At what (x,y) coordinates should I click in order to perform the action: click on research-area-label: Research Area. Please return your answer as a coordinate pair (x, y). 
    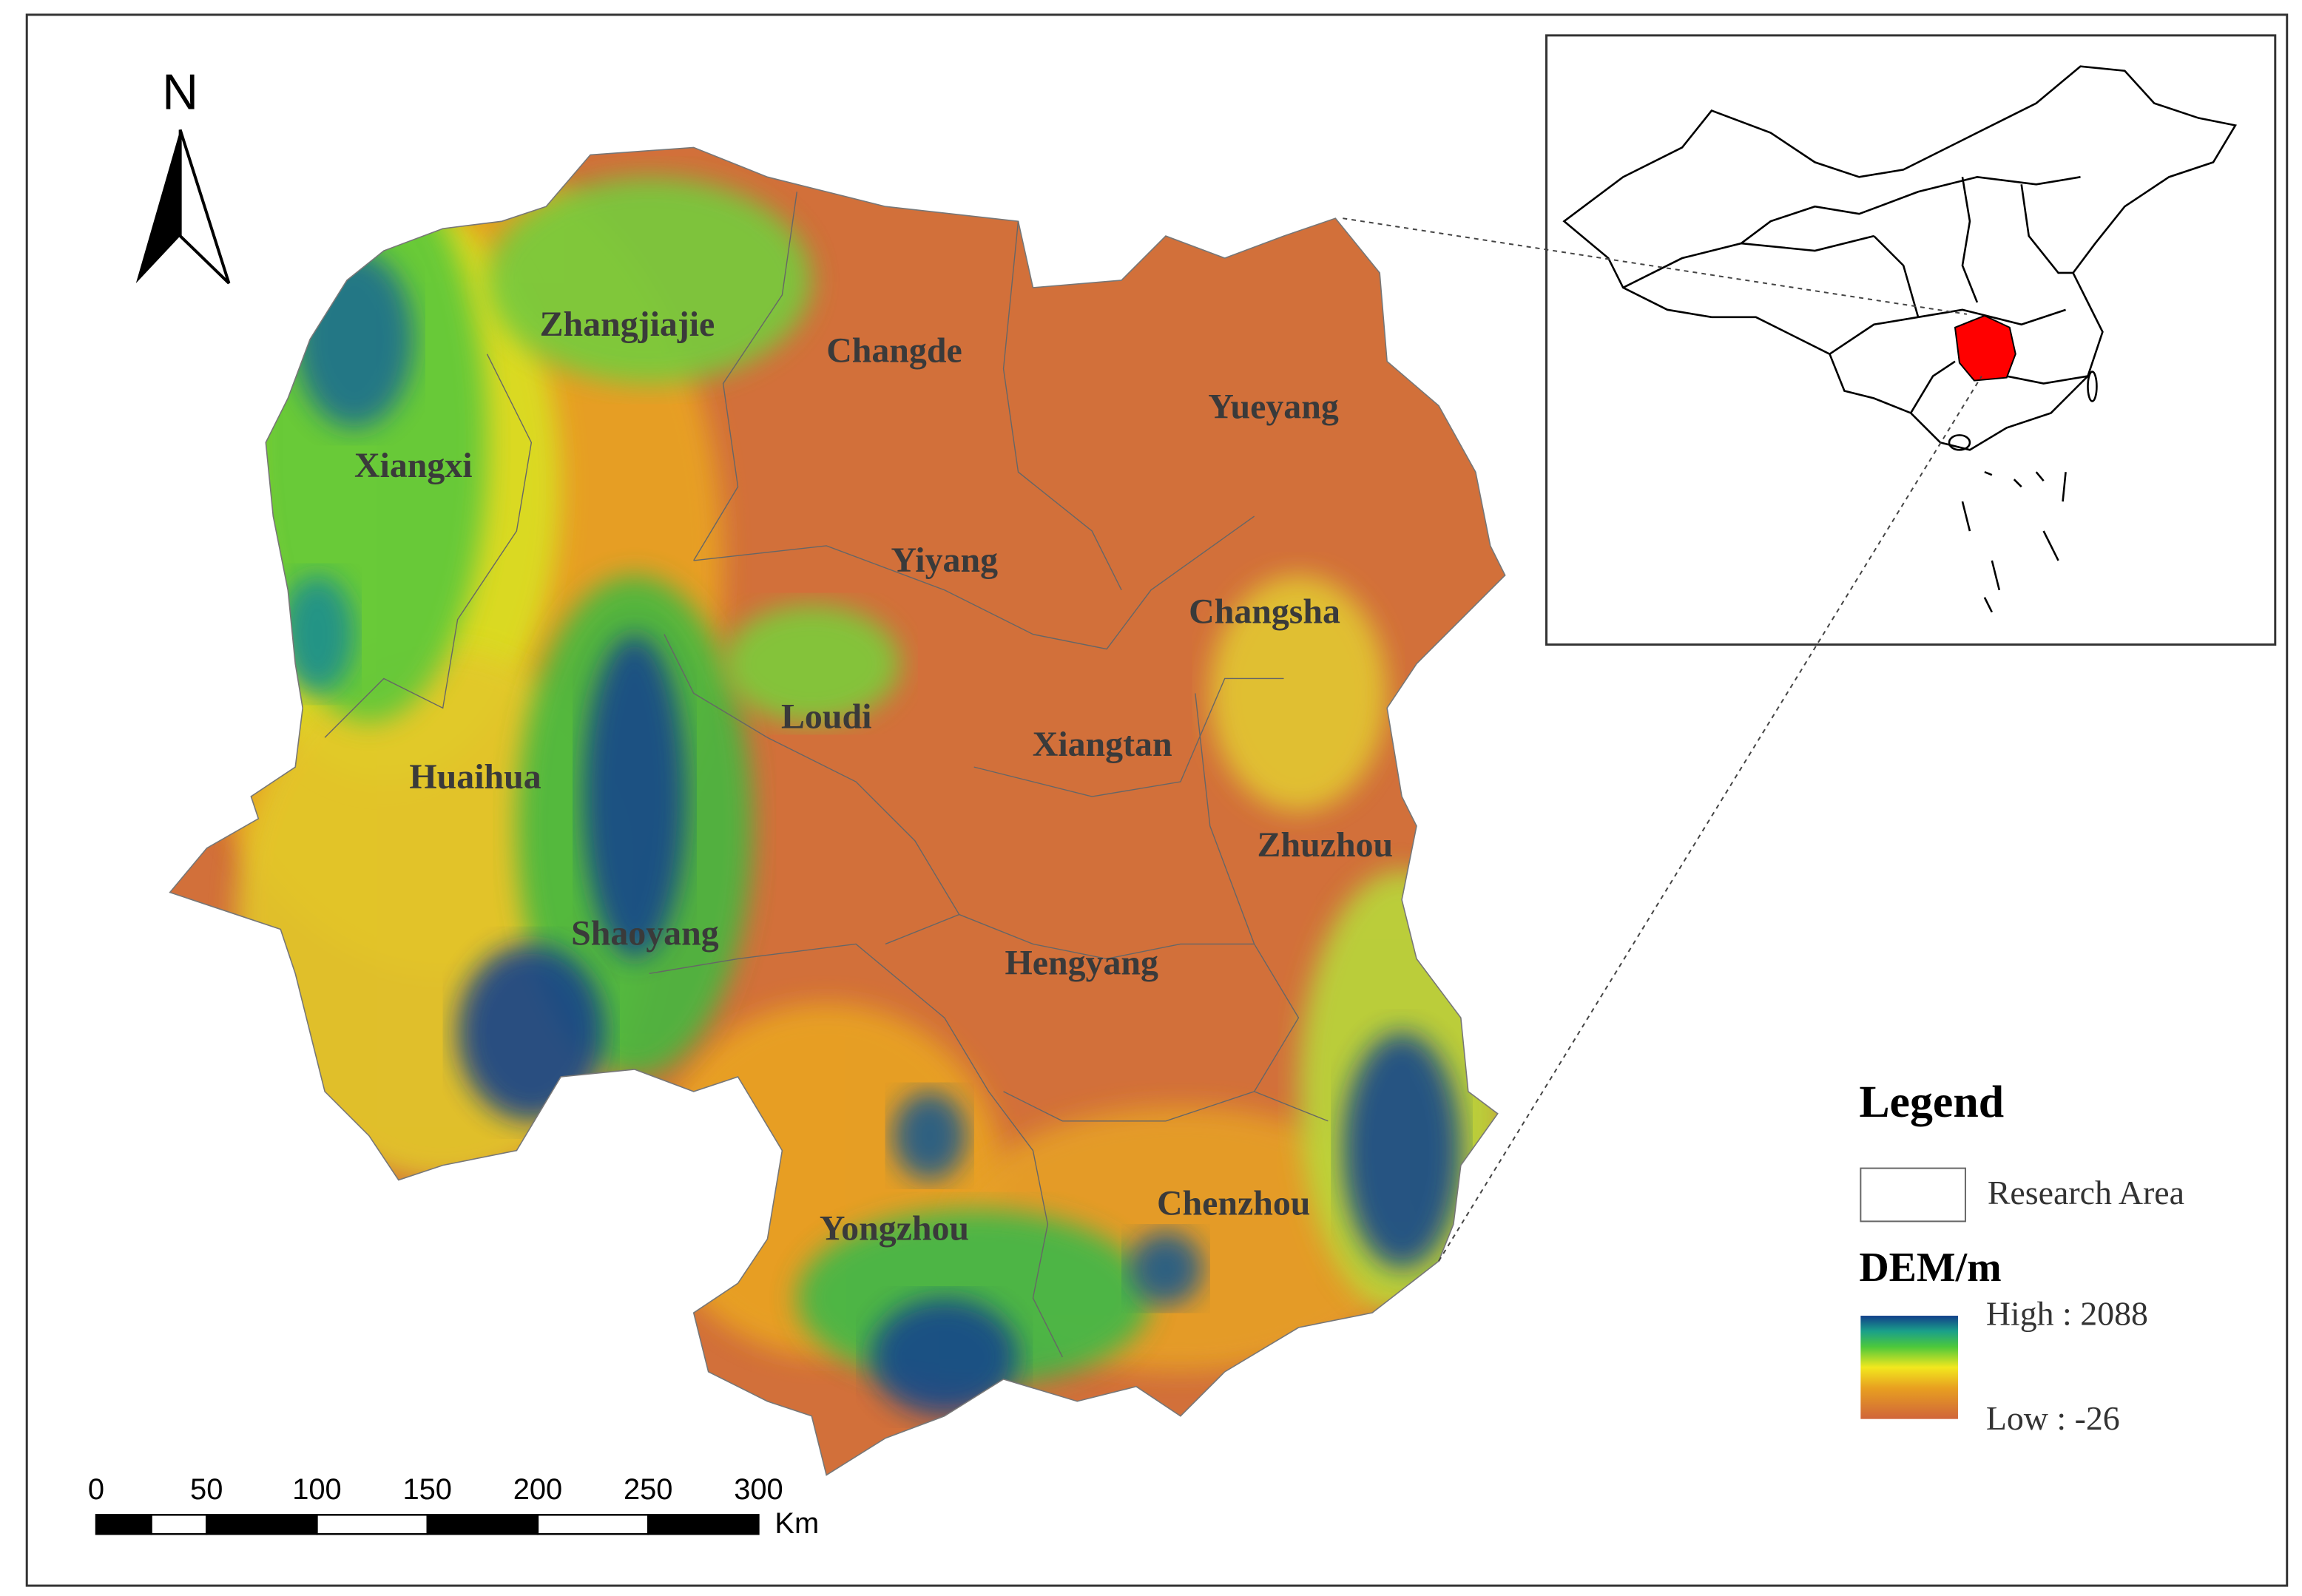
    Looking at the image, I should click on (2086, 1192).